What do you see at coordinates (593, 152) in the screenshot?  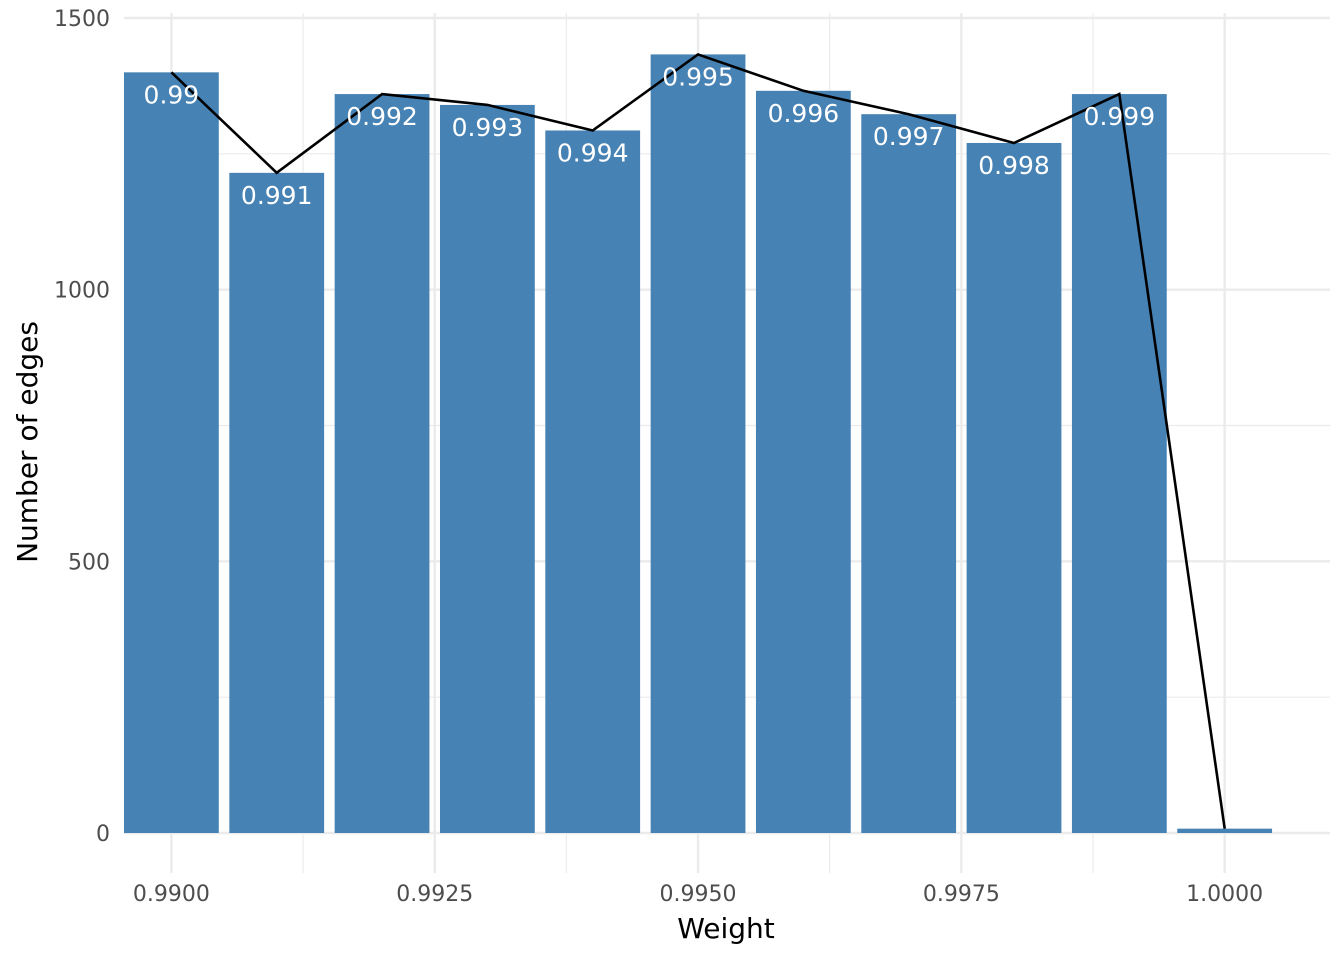 I see `bar-value-label: 0.994` at bounding box center [593, 152].